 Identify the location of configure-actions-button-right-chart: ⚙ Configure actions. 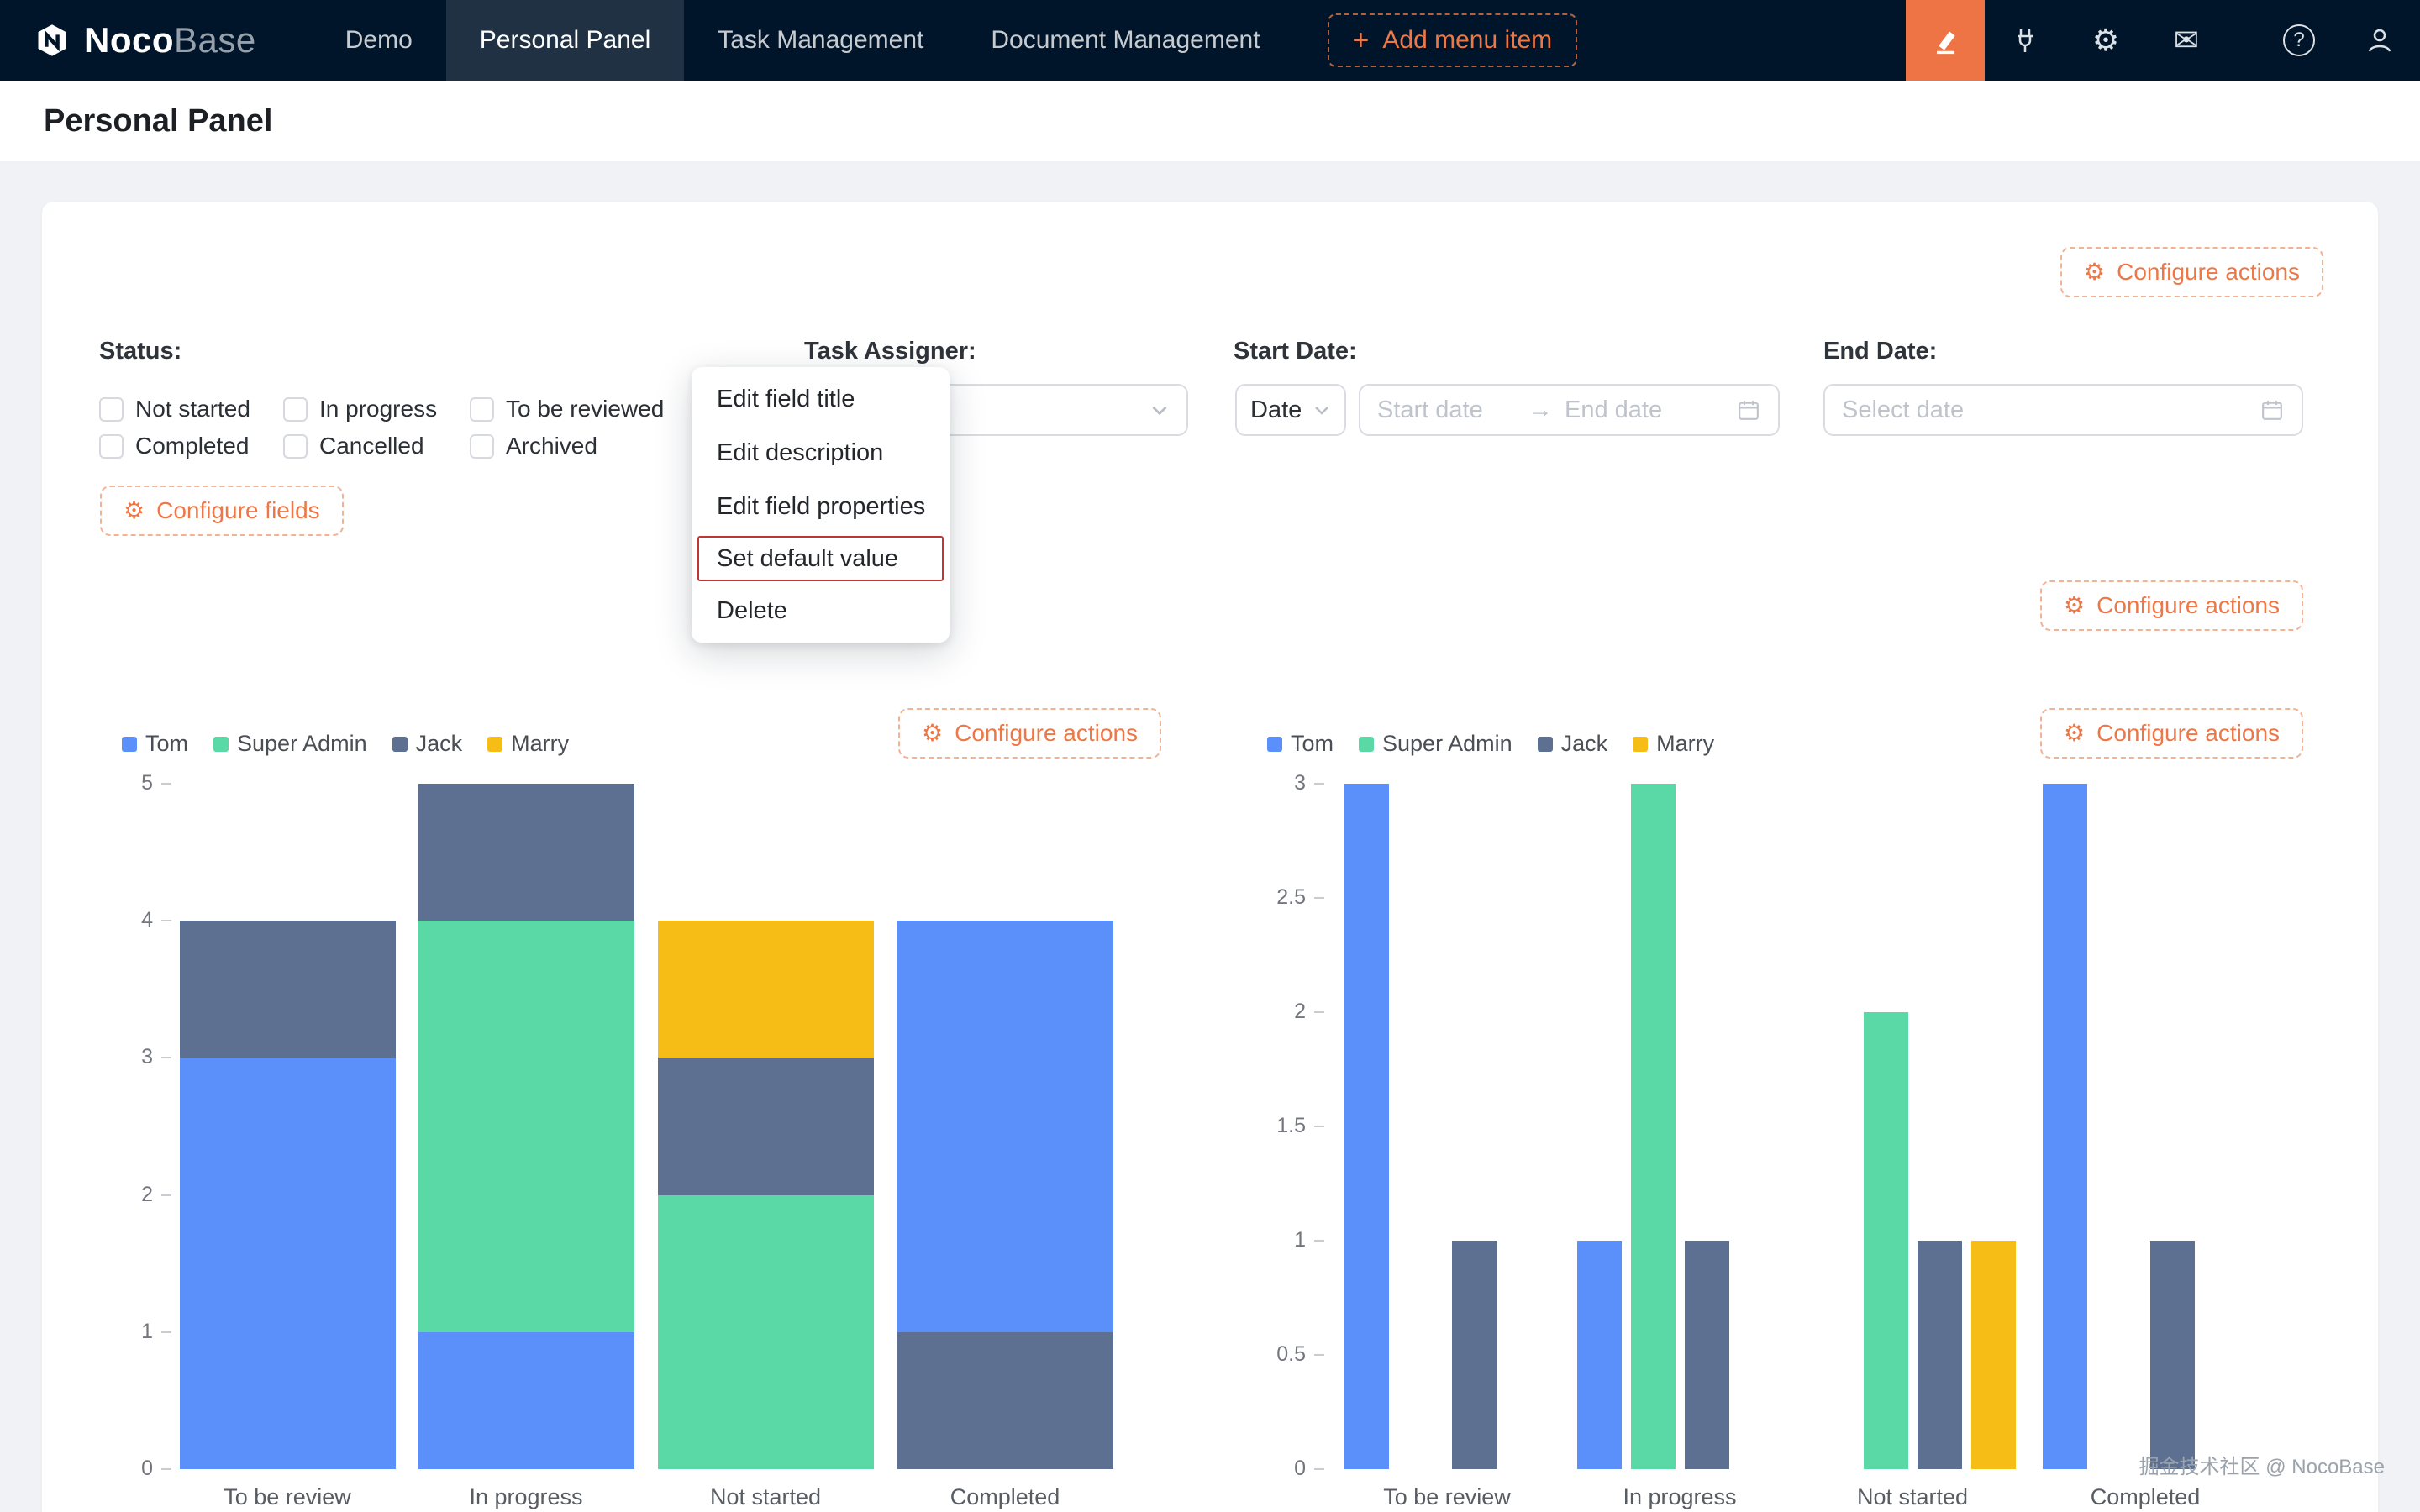
(2172, 733).